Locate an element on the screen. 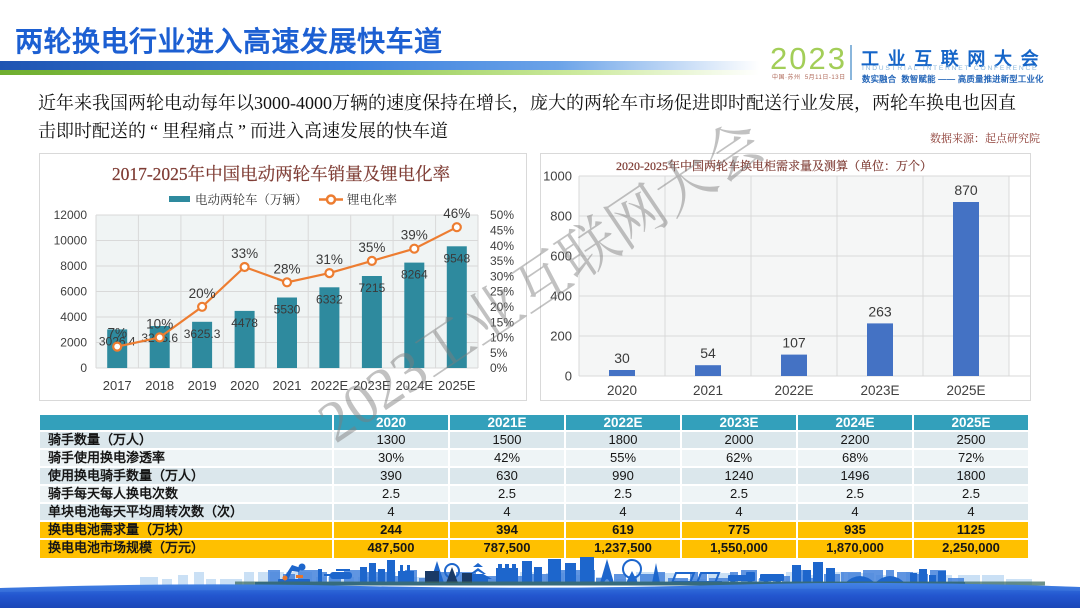 The width and height of the screenshot is (1080, 608). svg-text: 2017 is located at coordinates (117, 385).